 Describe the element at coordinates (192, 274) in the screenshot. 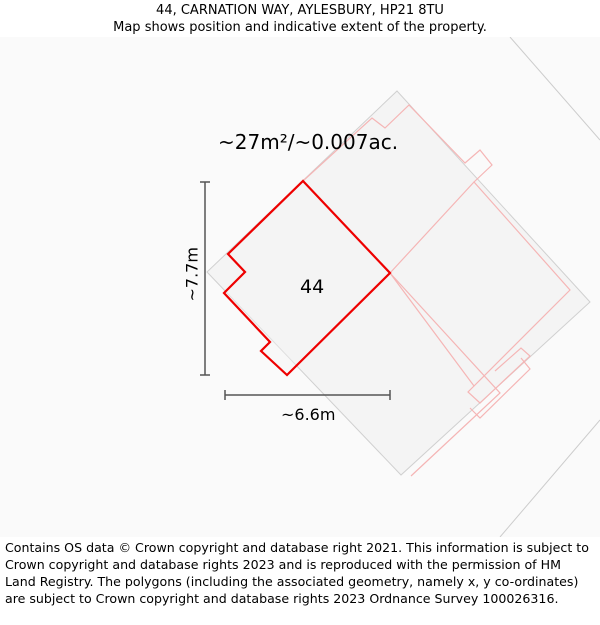

I see `vertical-dimension-label: ~7.7m` at that location.